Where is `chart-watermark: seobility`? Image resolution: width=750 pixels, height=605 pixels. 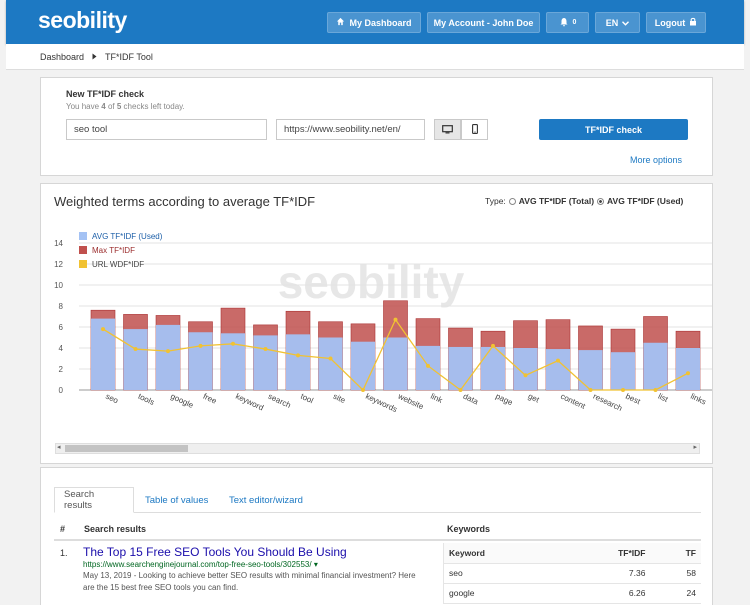
chart-watermark: seobility is located at coordinates (371, 282).